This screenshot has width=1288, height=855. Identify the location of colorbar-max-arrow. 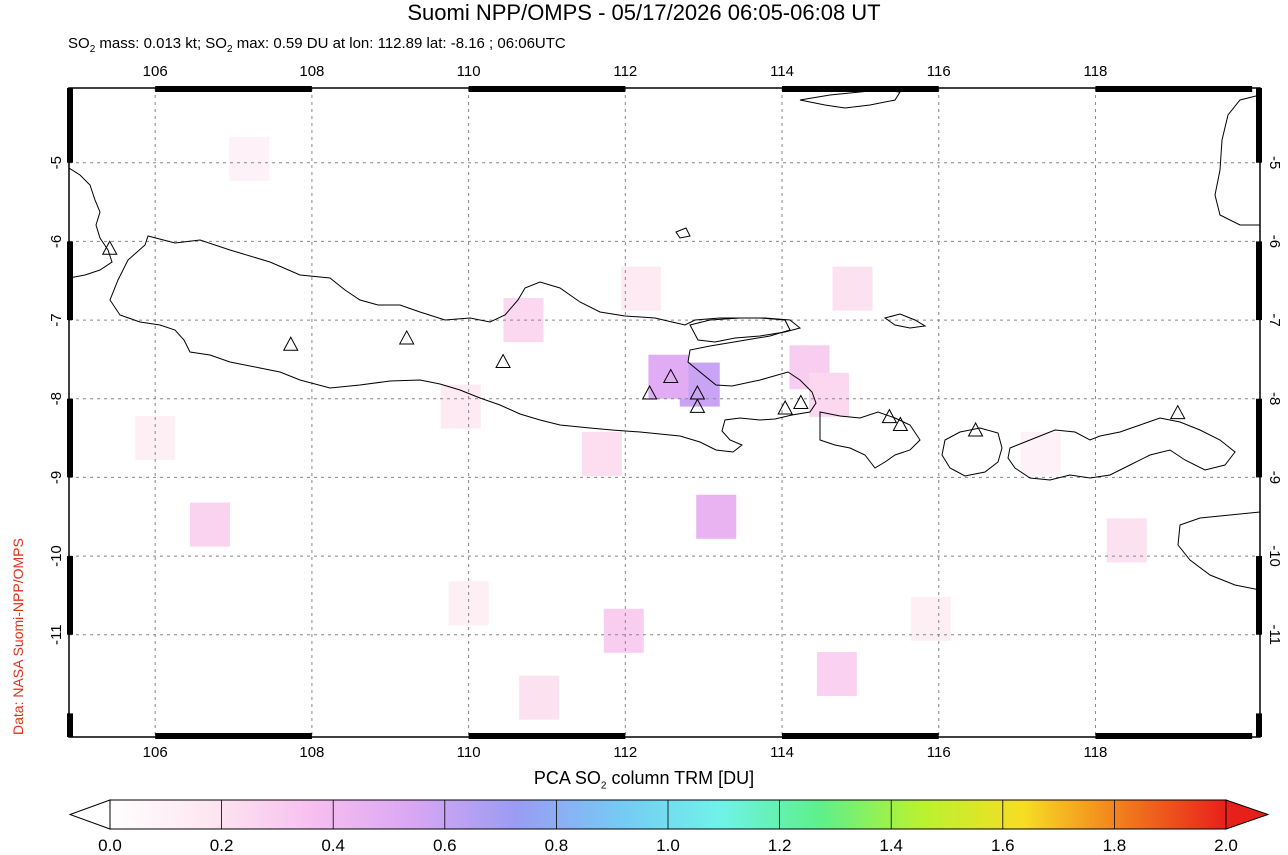
(1247, 814).